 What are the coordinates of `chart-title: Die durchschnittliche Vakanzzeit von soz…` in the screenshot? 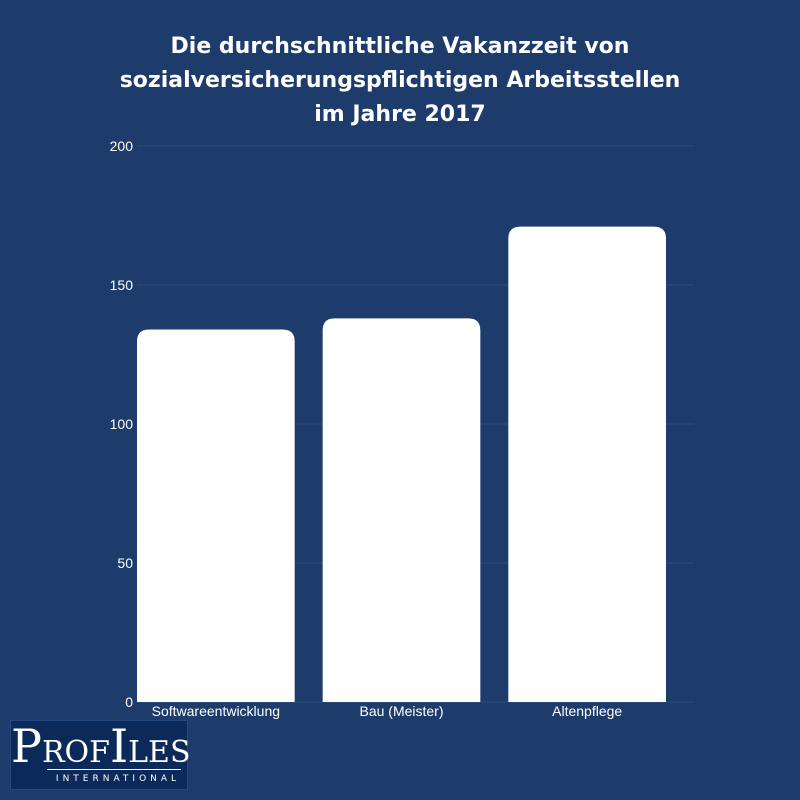 It's located at (400, 81).